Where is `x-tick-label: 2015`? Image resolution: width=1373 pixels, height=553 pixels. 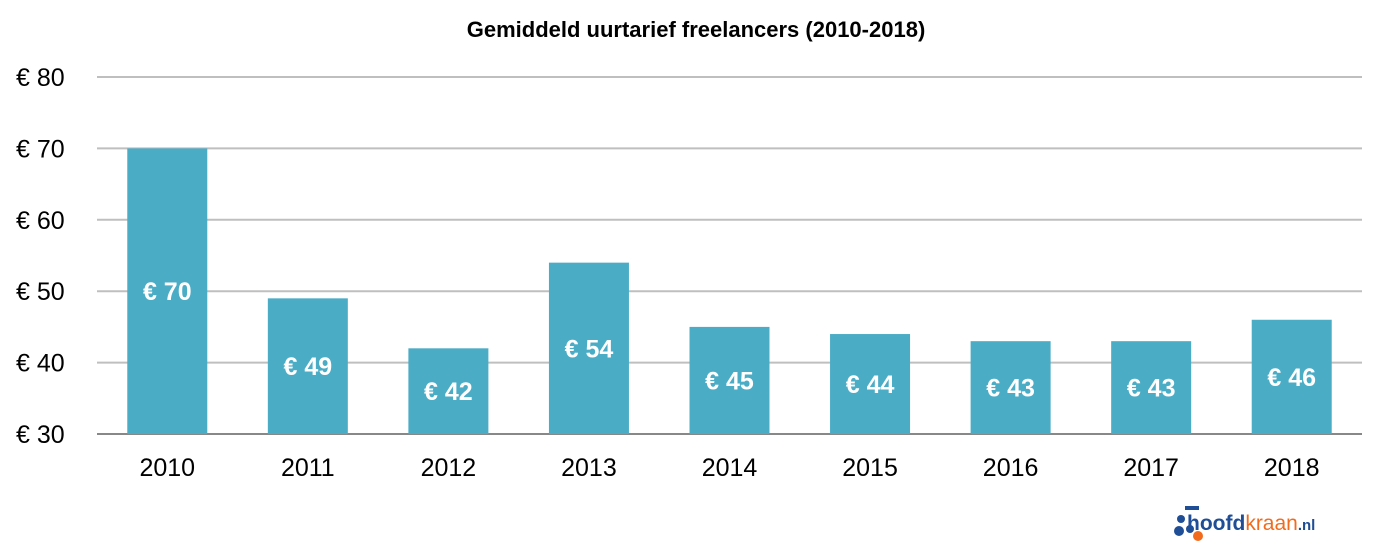 x-tick-label: 2015 is located at coordinates (870, 468).